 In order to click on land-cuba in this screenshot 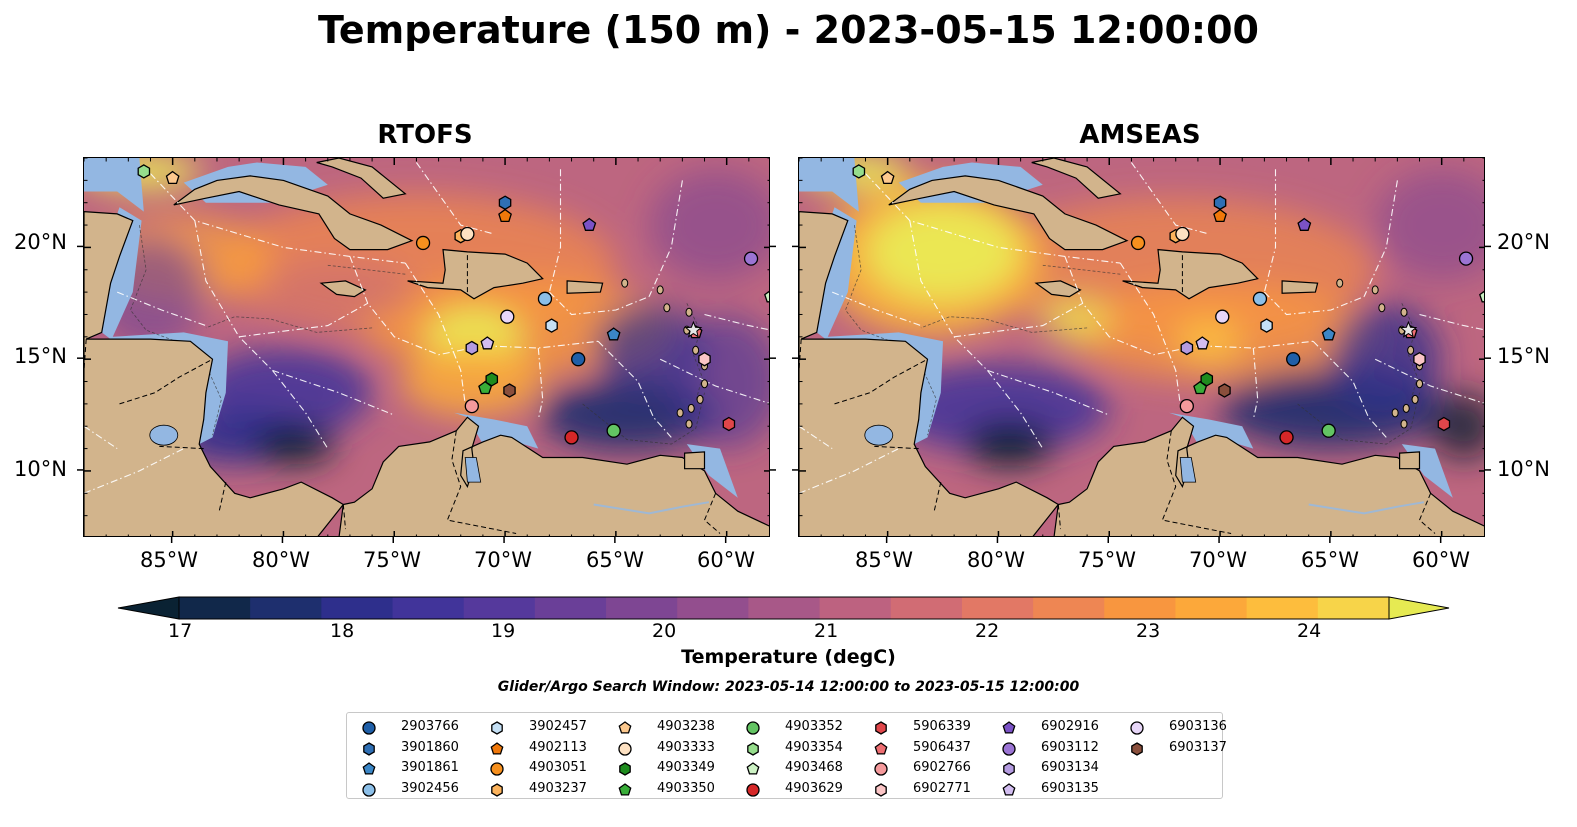, I will do `click(1008, 213)`.